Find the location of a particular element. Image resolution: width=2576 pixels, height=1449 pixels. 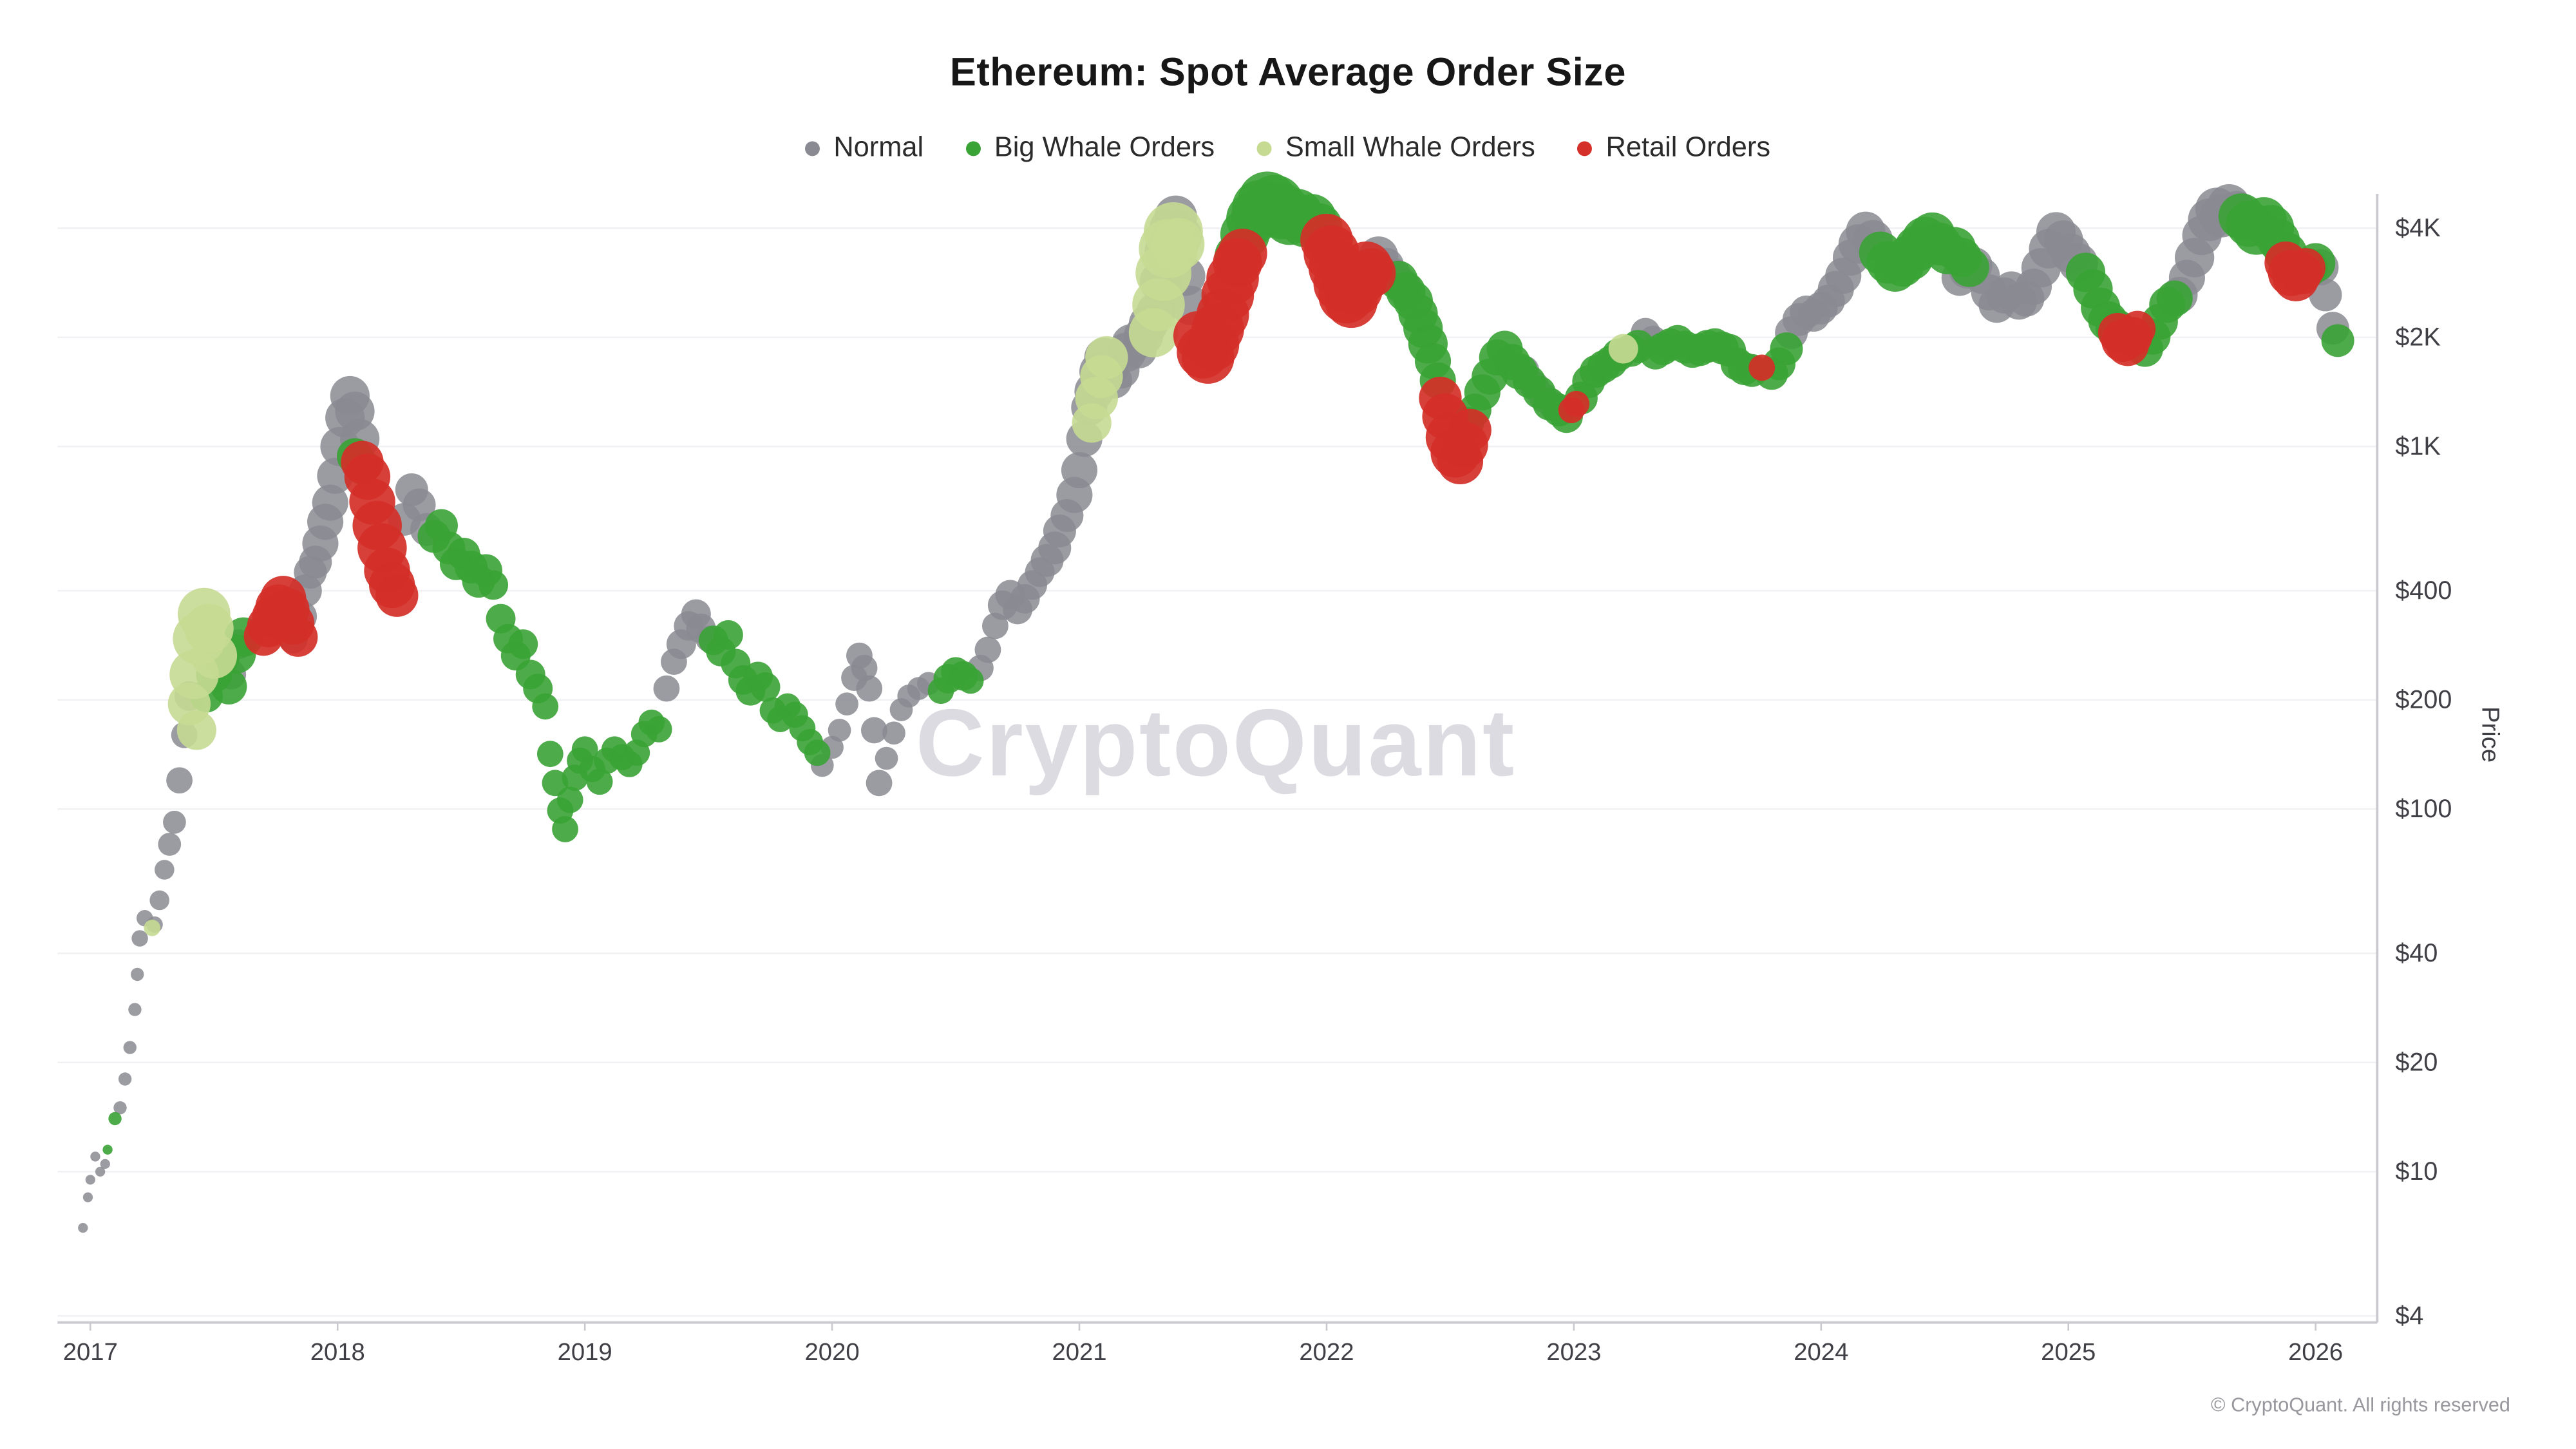

x-tick-label: 2020 is located at coordinates (833, 1352).